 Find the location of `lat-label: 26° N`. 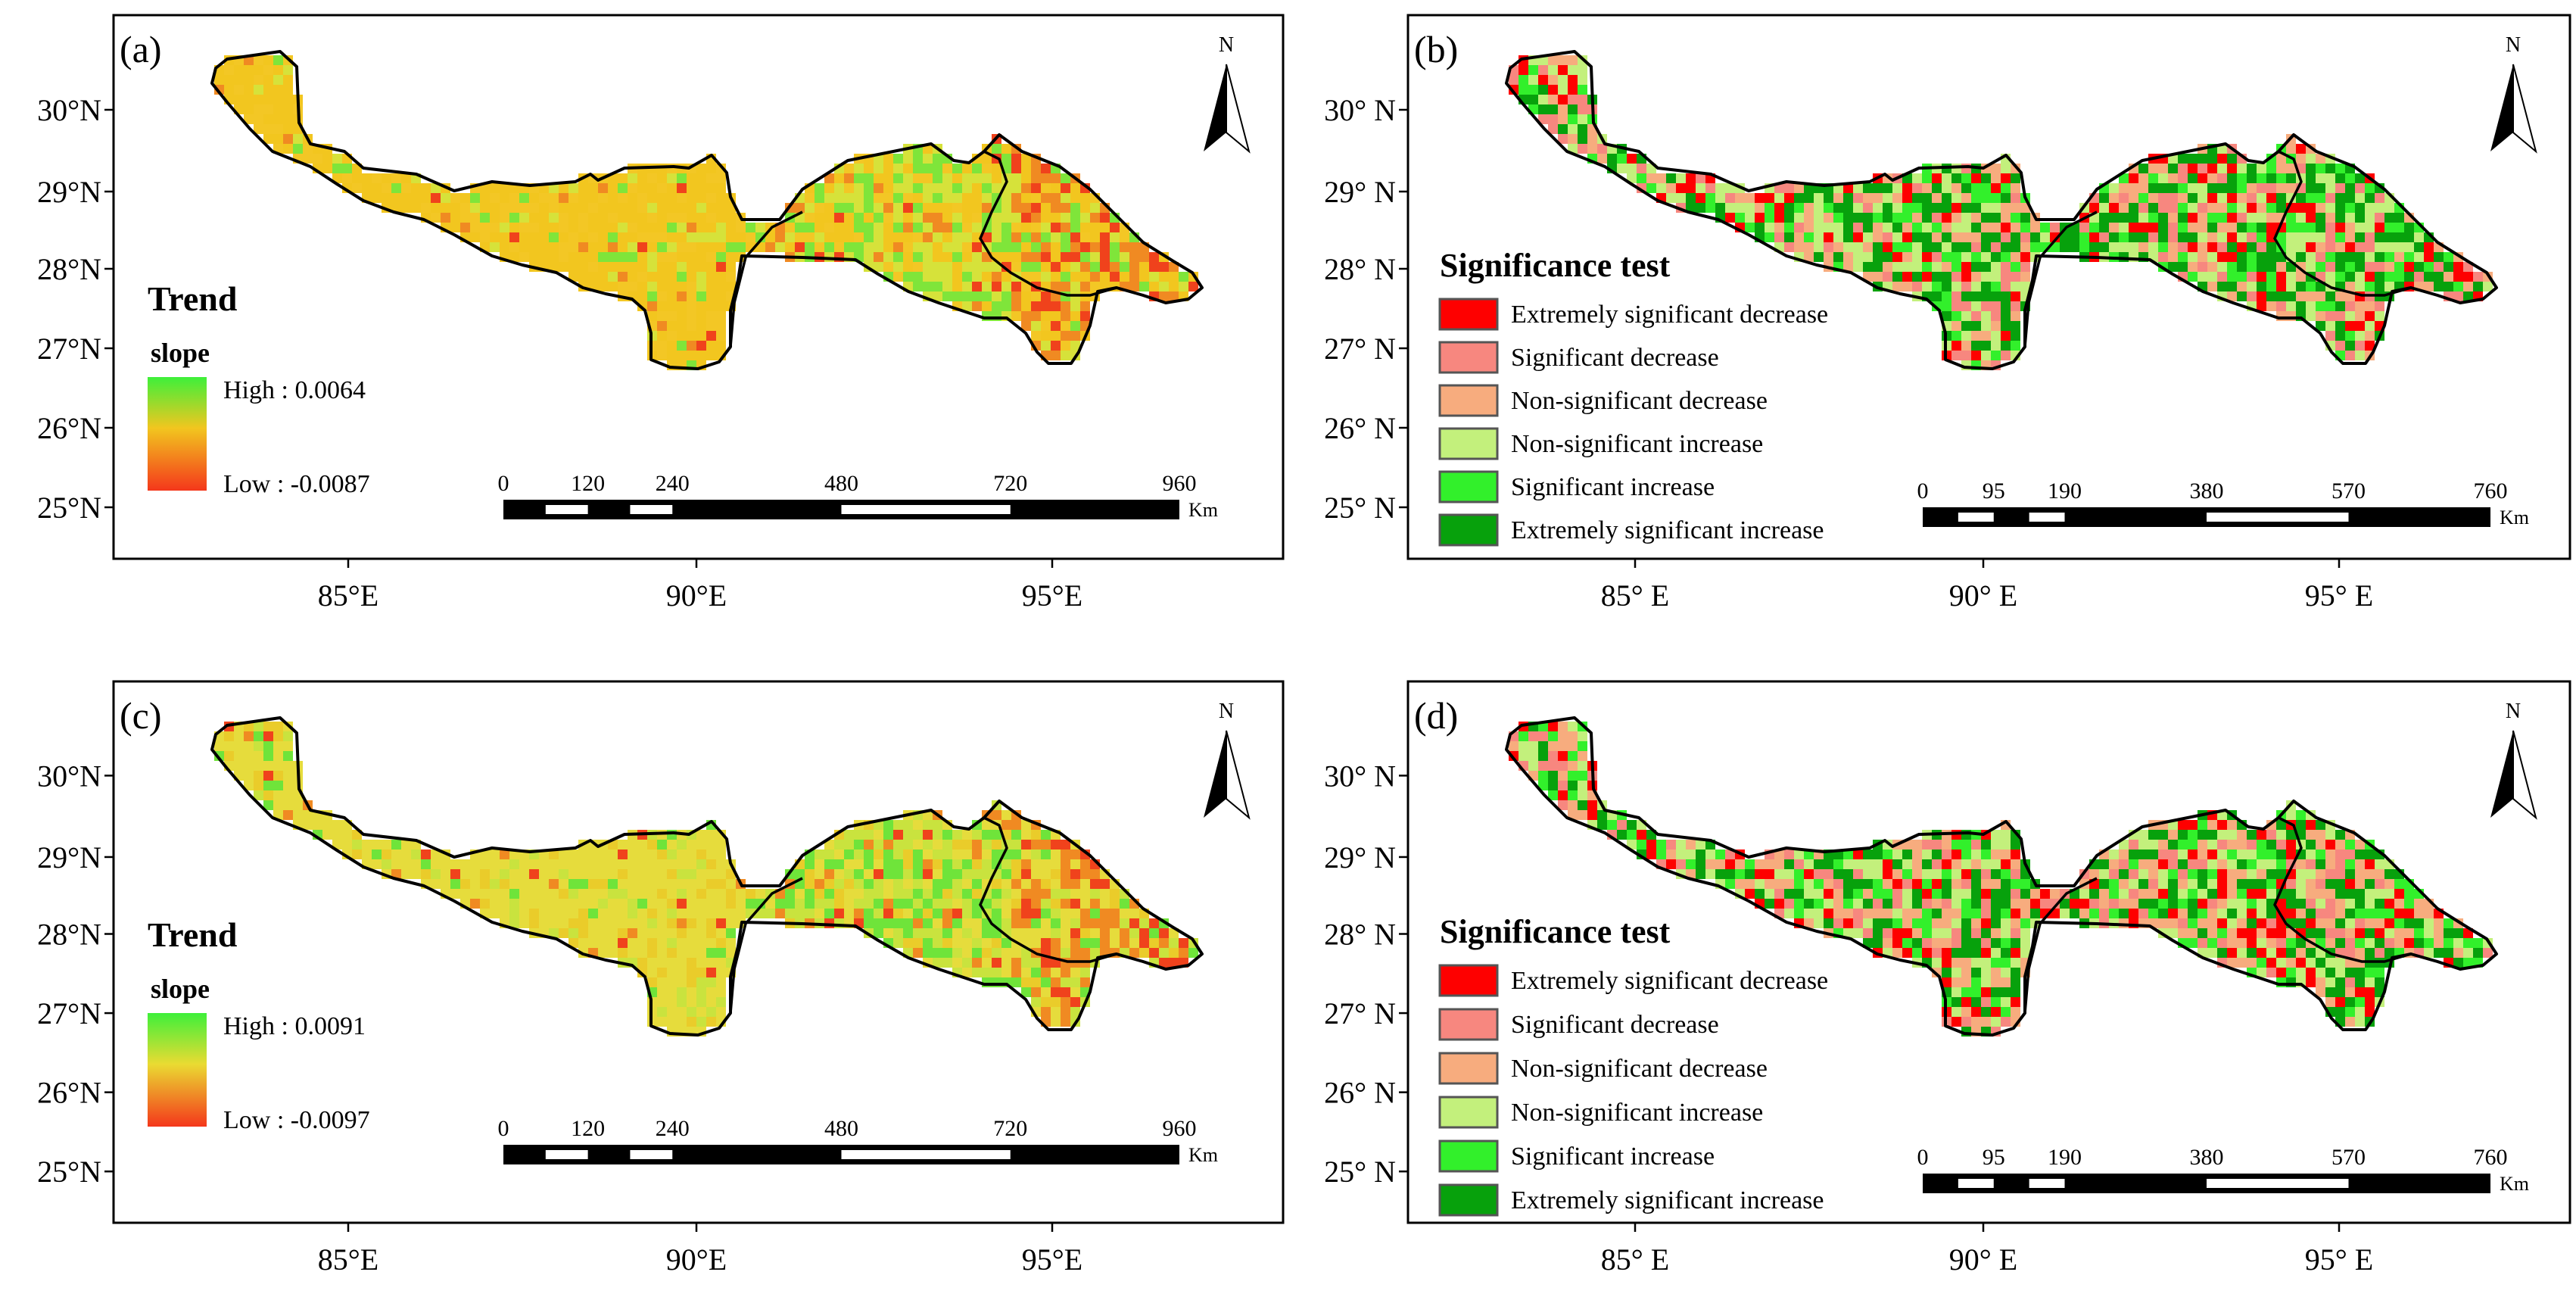

lat-label: 26° N is located at coordinates (1360, 1093).